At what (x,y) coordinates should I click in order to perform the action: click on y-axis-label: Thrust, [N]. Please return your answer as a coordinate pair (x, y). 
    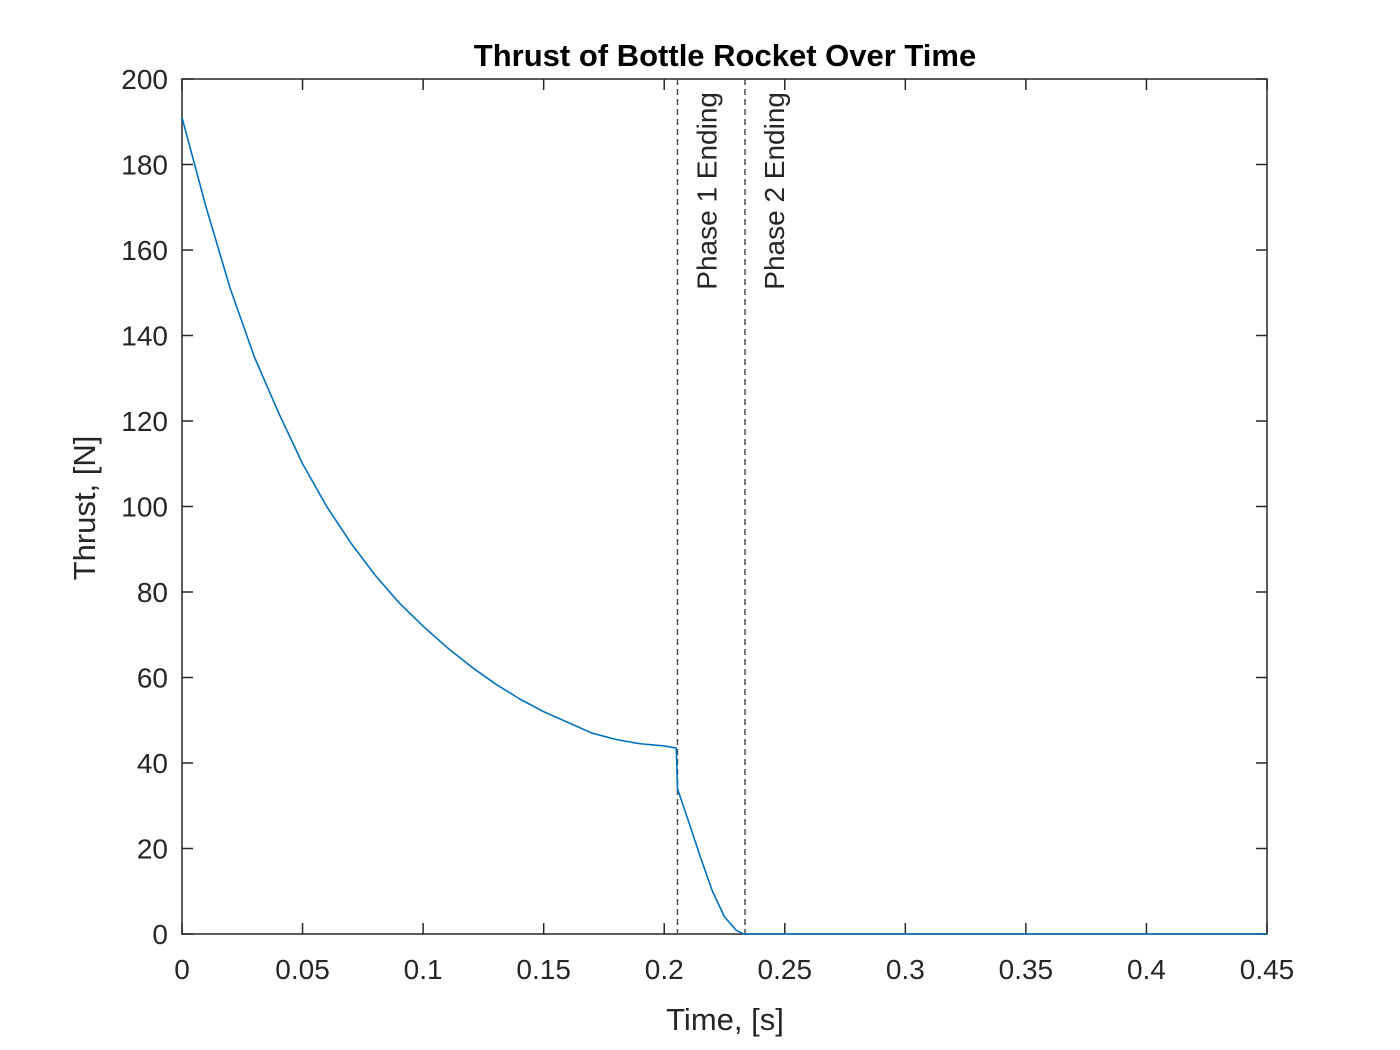
    Looking at the image, I should click on (84, 508).